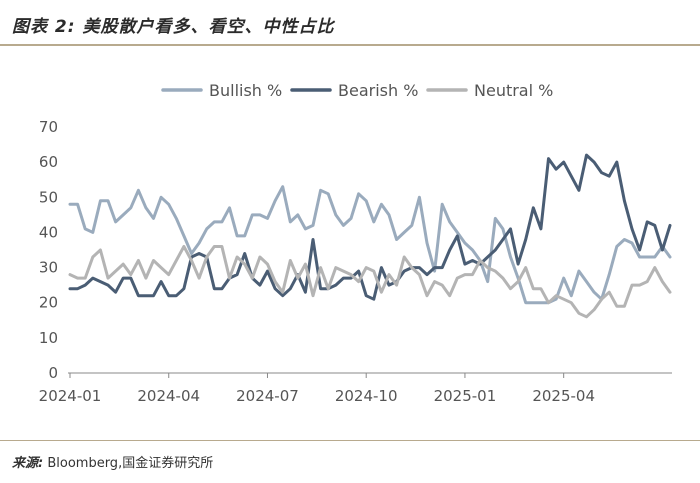  Describe the element at coordinates (70, 396) in the screenshot. I see `x-tick-label: 2024-01` at that location.